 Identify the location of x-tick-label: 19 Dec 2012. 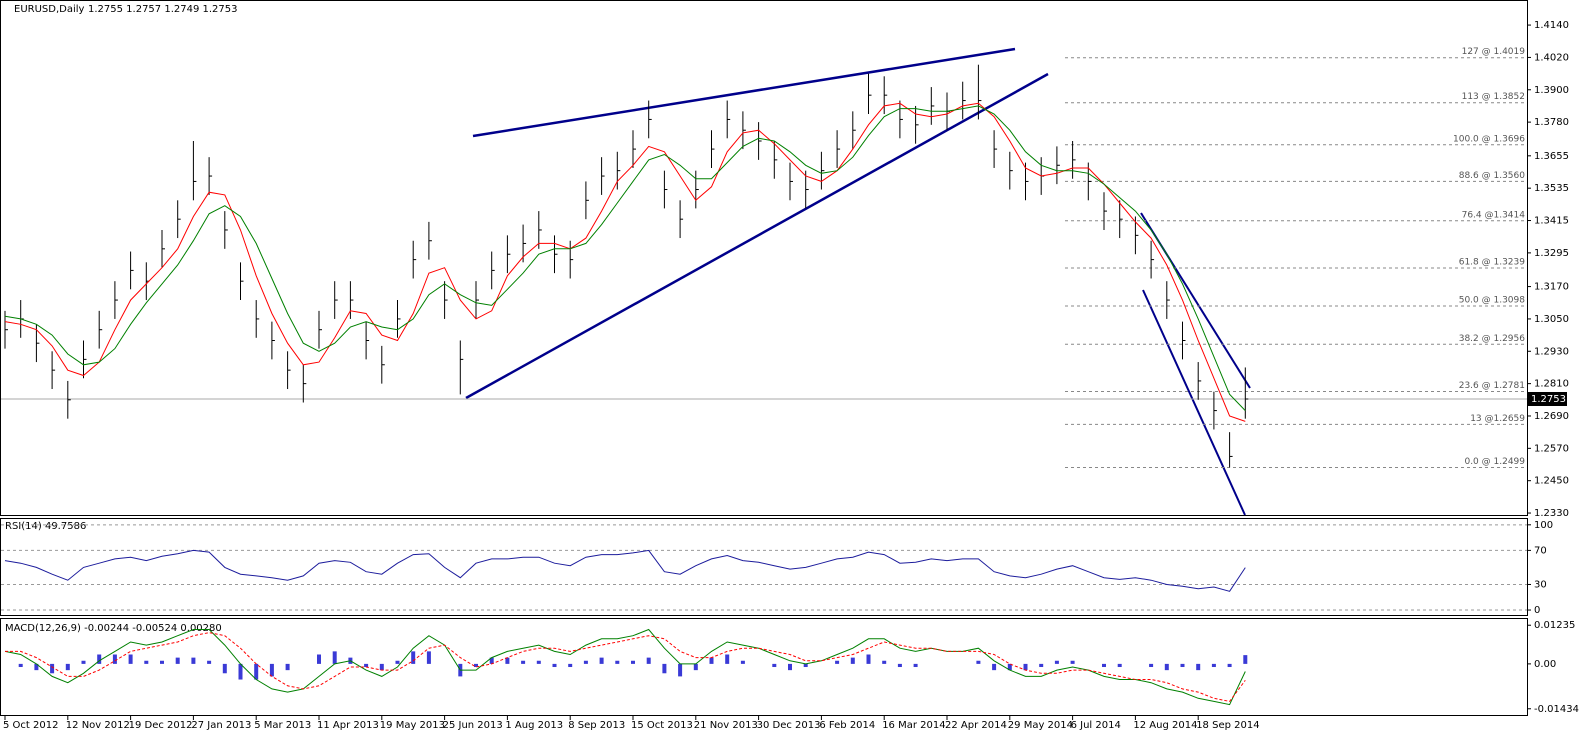
(161, 725).